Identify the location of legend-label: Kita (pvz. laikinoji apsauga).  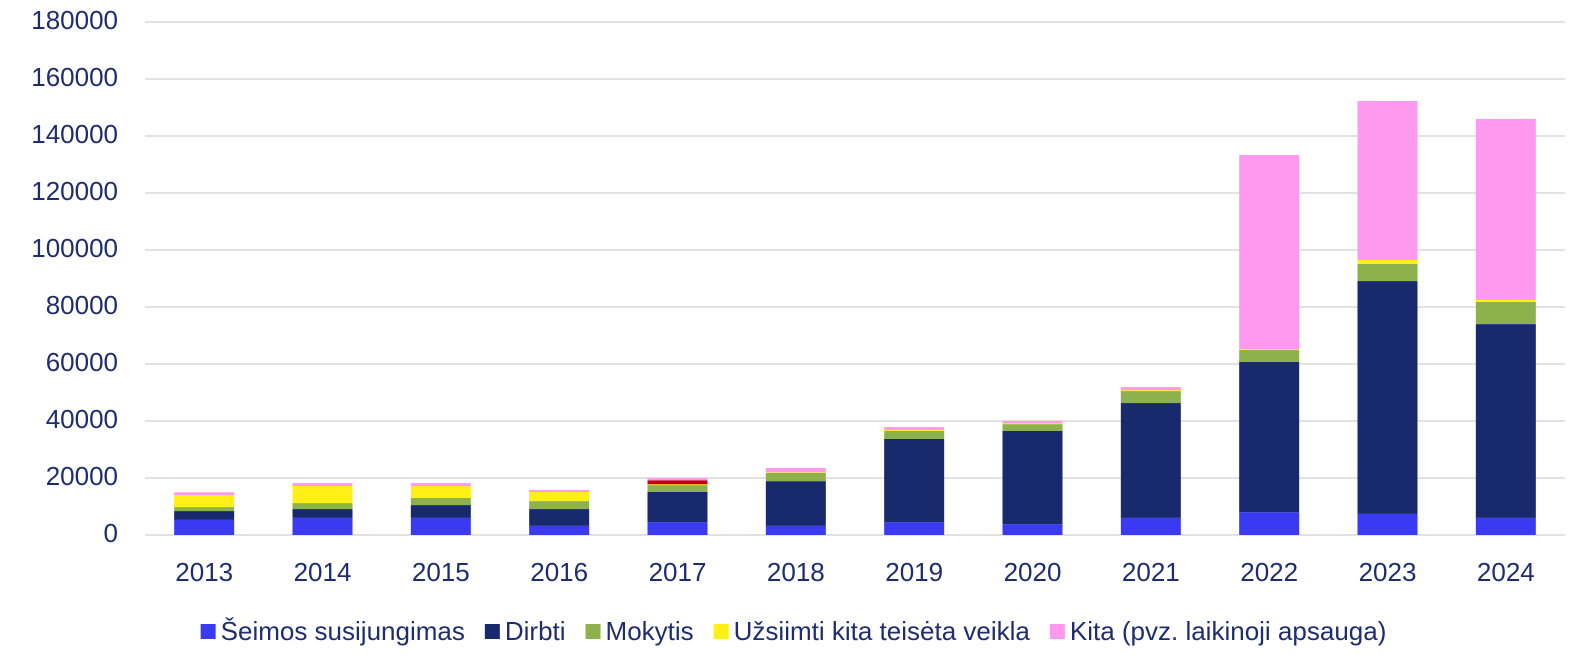
(1228, 631).